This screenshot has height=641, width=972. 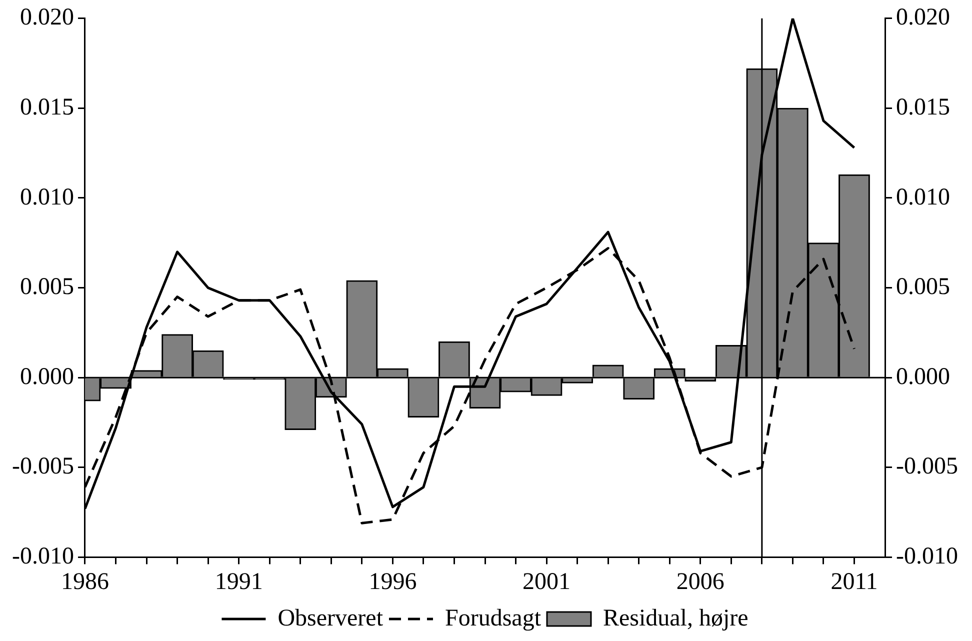 What do you see at coordinates (700, 581) in the screenshot?
I see `x-tick-label: 2006` at bounding box center [700, 581].